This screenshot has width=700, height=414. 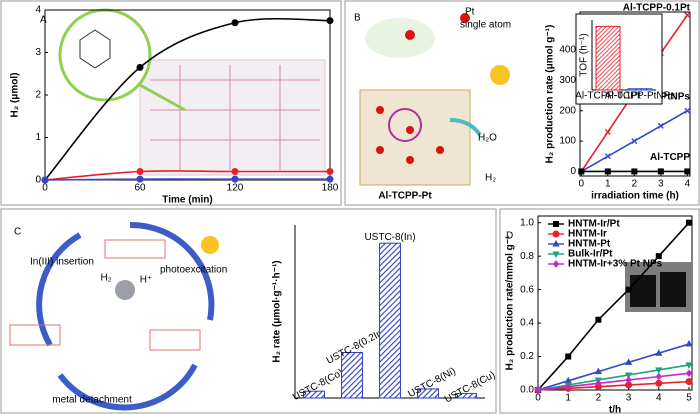 What do you see at coordinates (658, 287) in the screenshot?
I see `inset-photo-d` at bounding box center [658, 287].